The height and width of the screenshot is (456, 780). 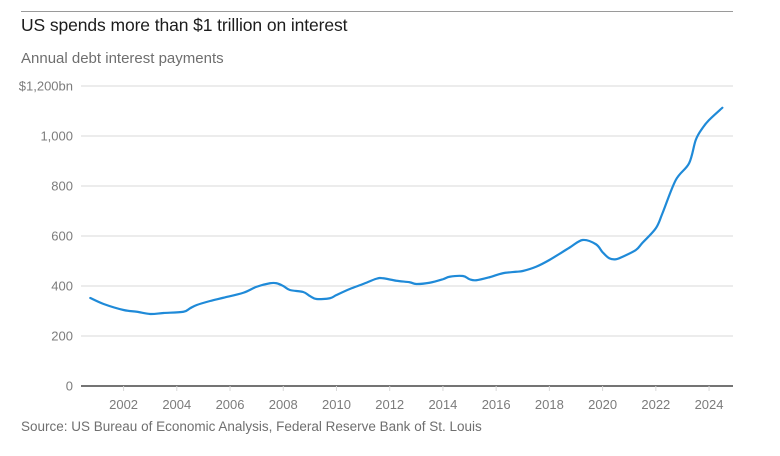 I want to click on x-tick-label: 2024, so click(x=709, y=404).